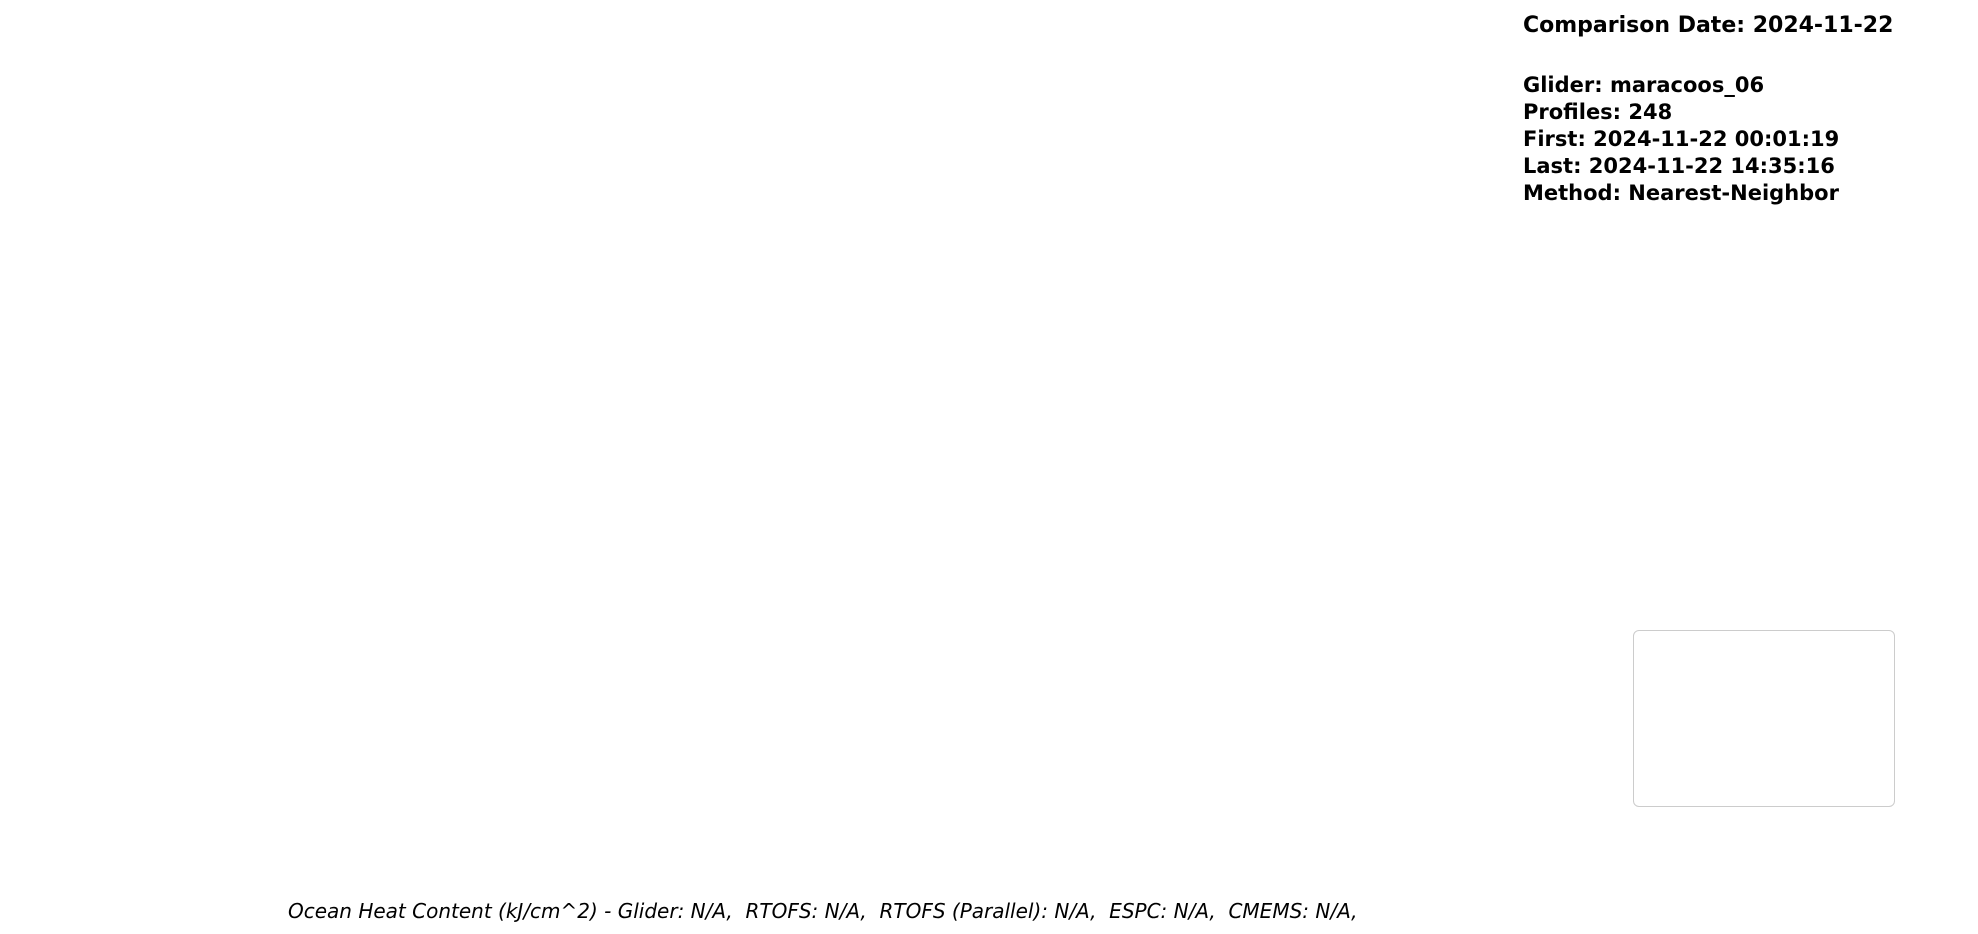  I want to click on last-profile-time-text: Last: 2024-11-22 14:35:16, so click(1679, 166).